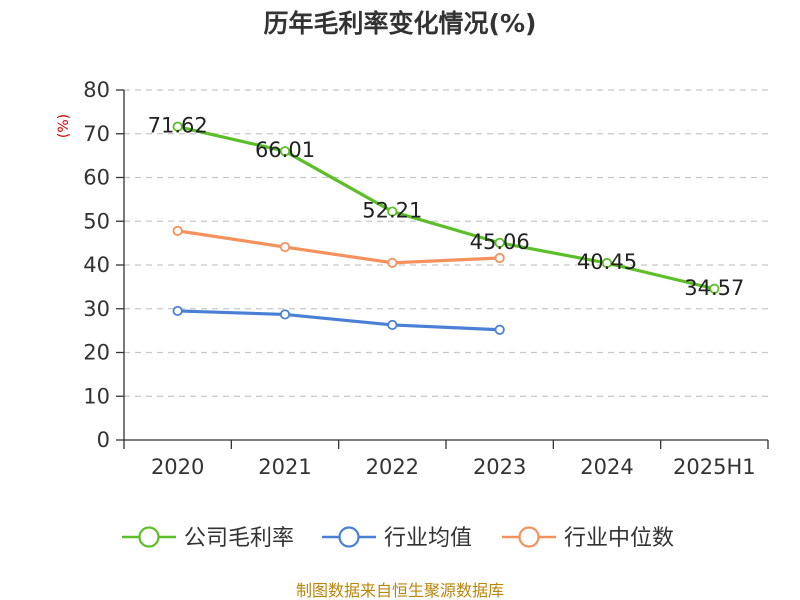  Describe the element at coordinates (499, 467) in the screenshot. I see `x-tick-label: 2023` at that location.